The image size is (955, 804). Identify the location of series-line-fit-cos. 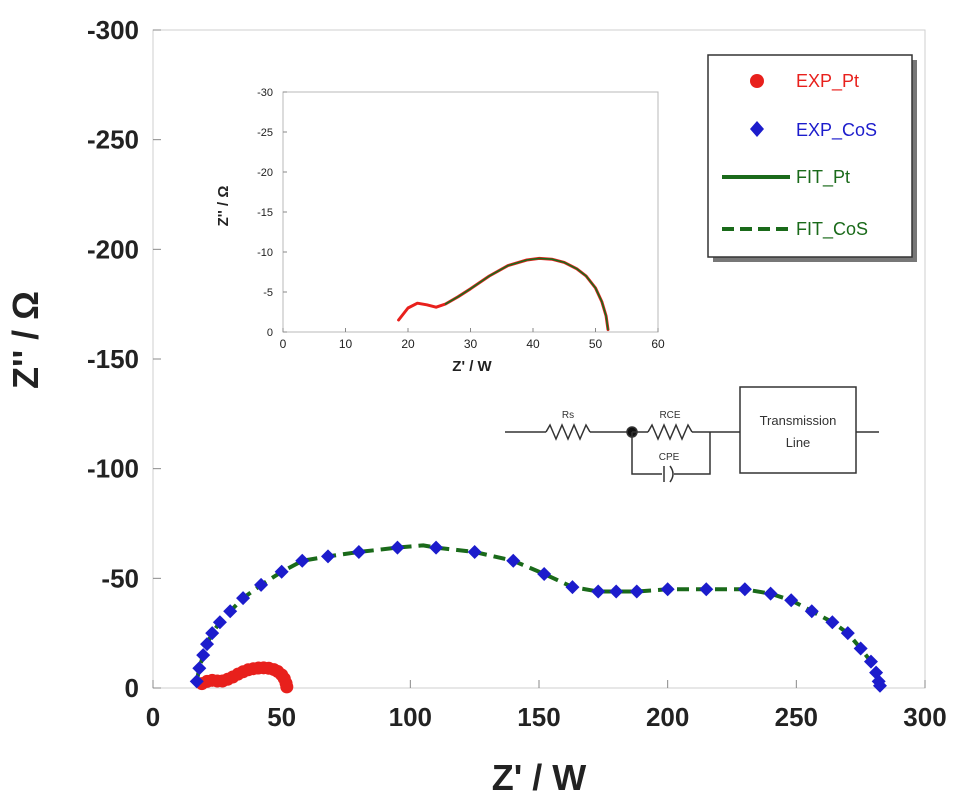
(538, 615).